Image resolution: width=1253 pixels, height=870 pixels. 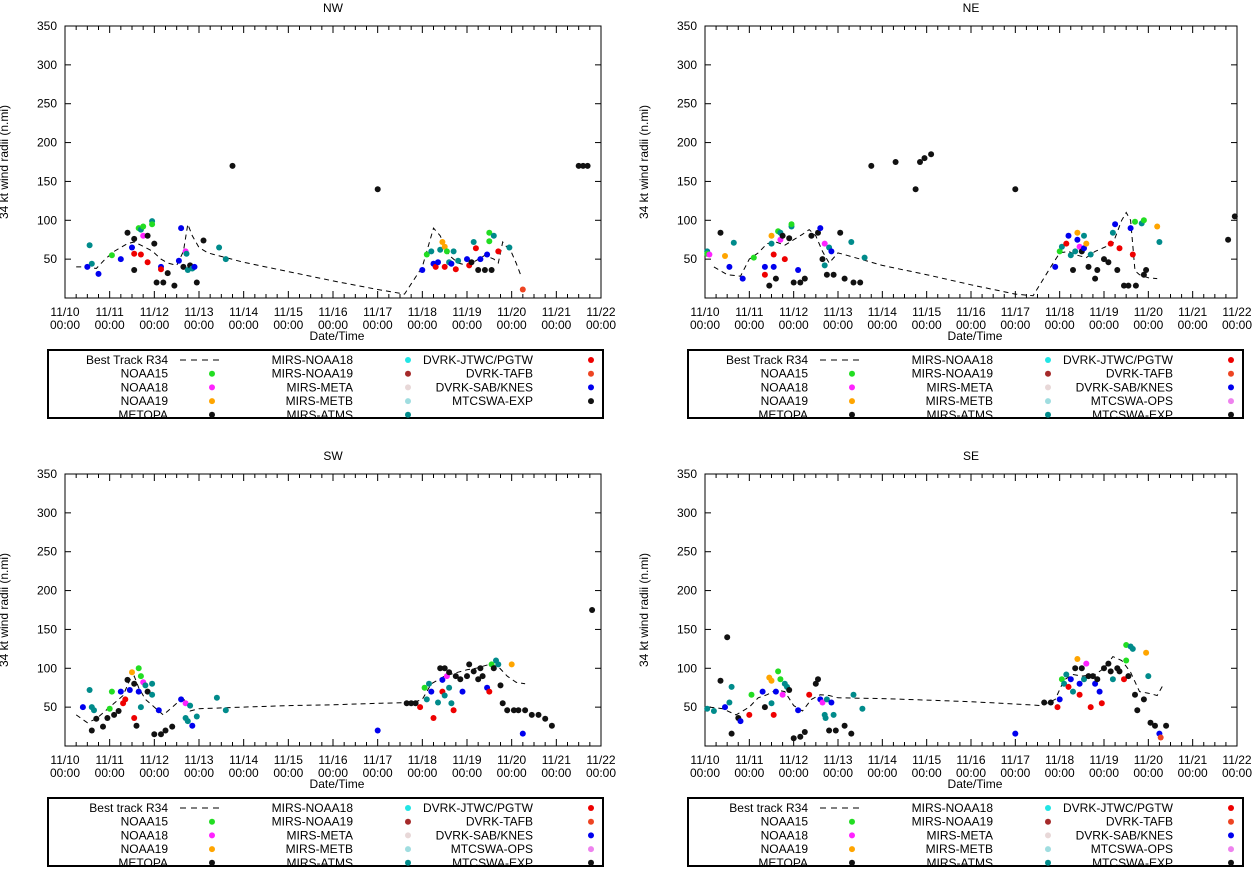 I want to click on x-tick-date-label: 11/16, so click(x=332, y=760).